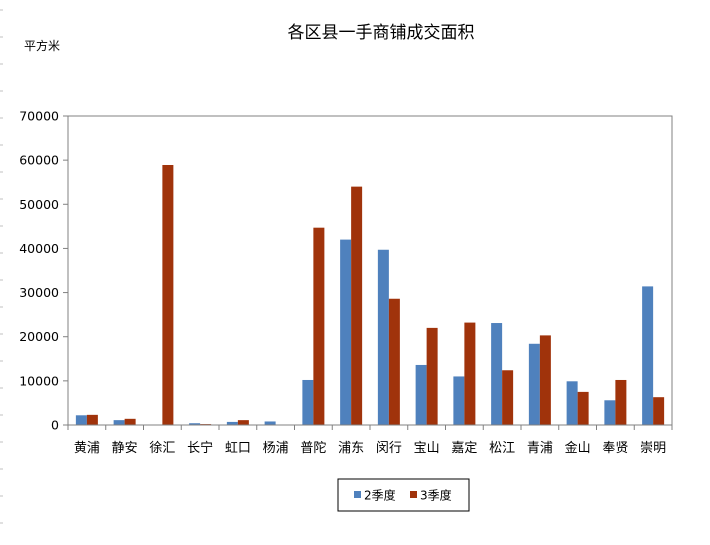 The image size is (710, 545). Describe the element at coordinates (276, 448) in the screenshot. I see `x-tick-label: 杨浦` at that location.